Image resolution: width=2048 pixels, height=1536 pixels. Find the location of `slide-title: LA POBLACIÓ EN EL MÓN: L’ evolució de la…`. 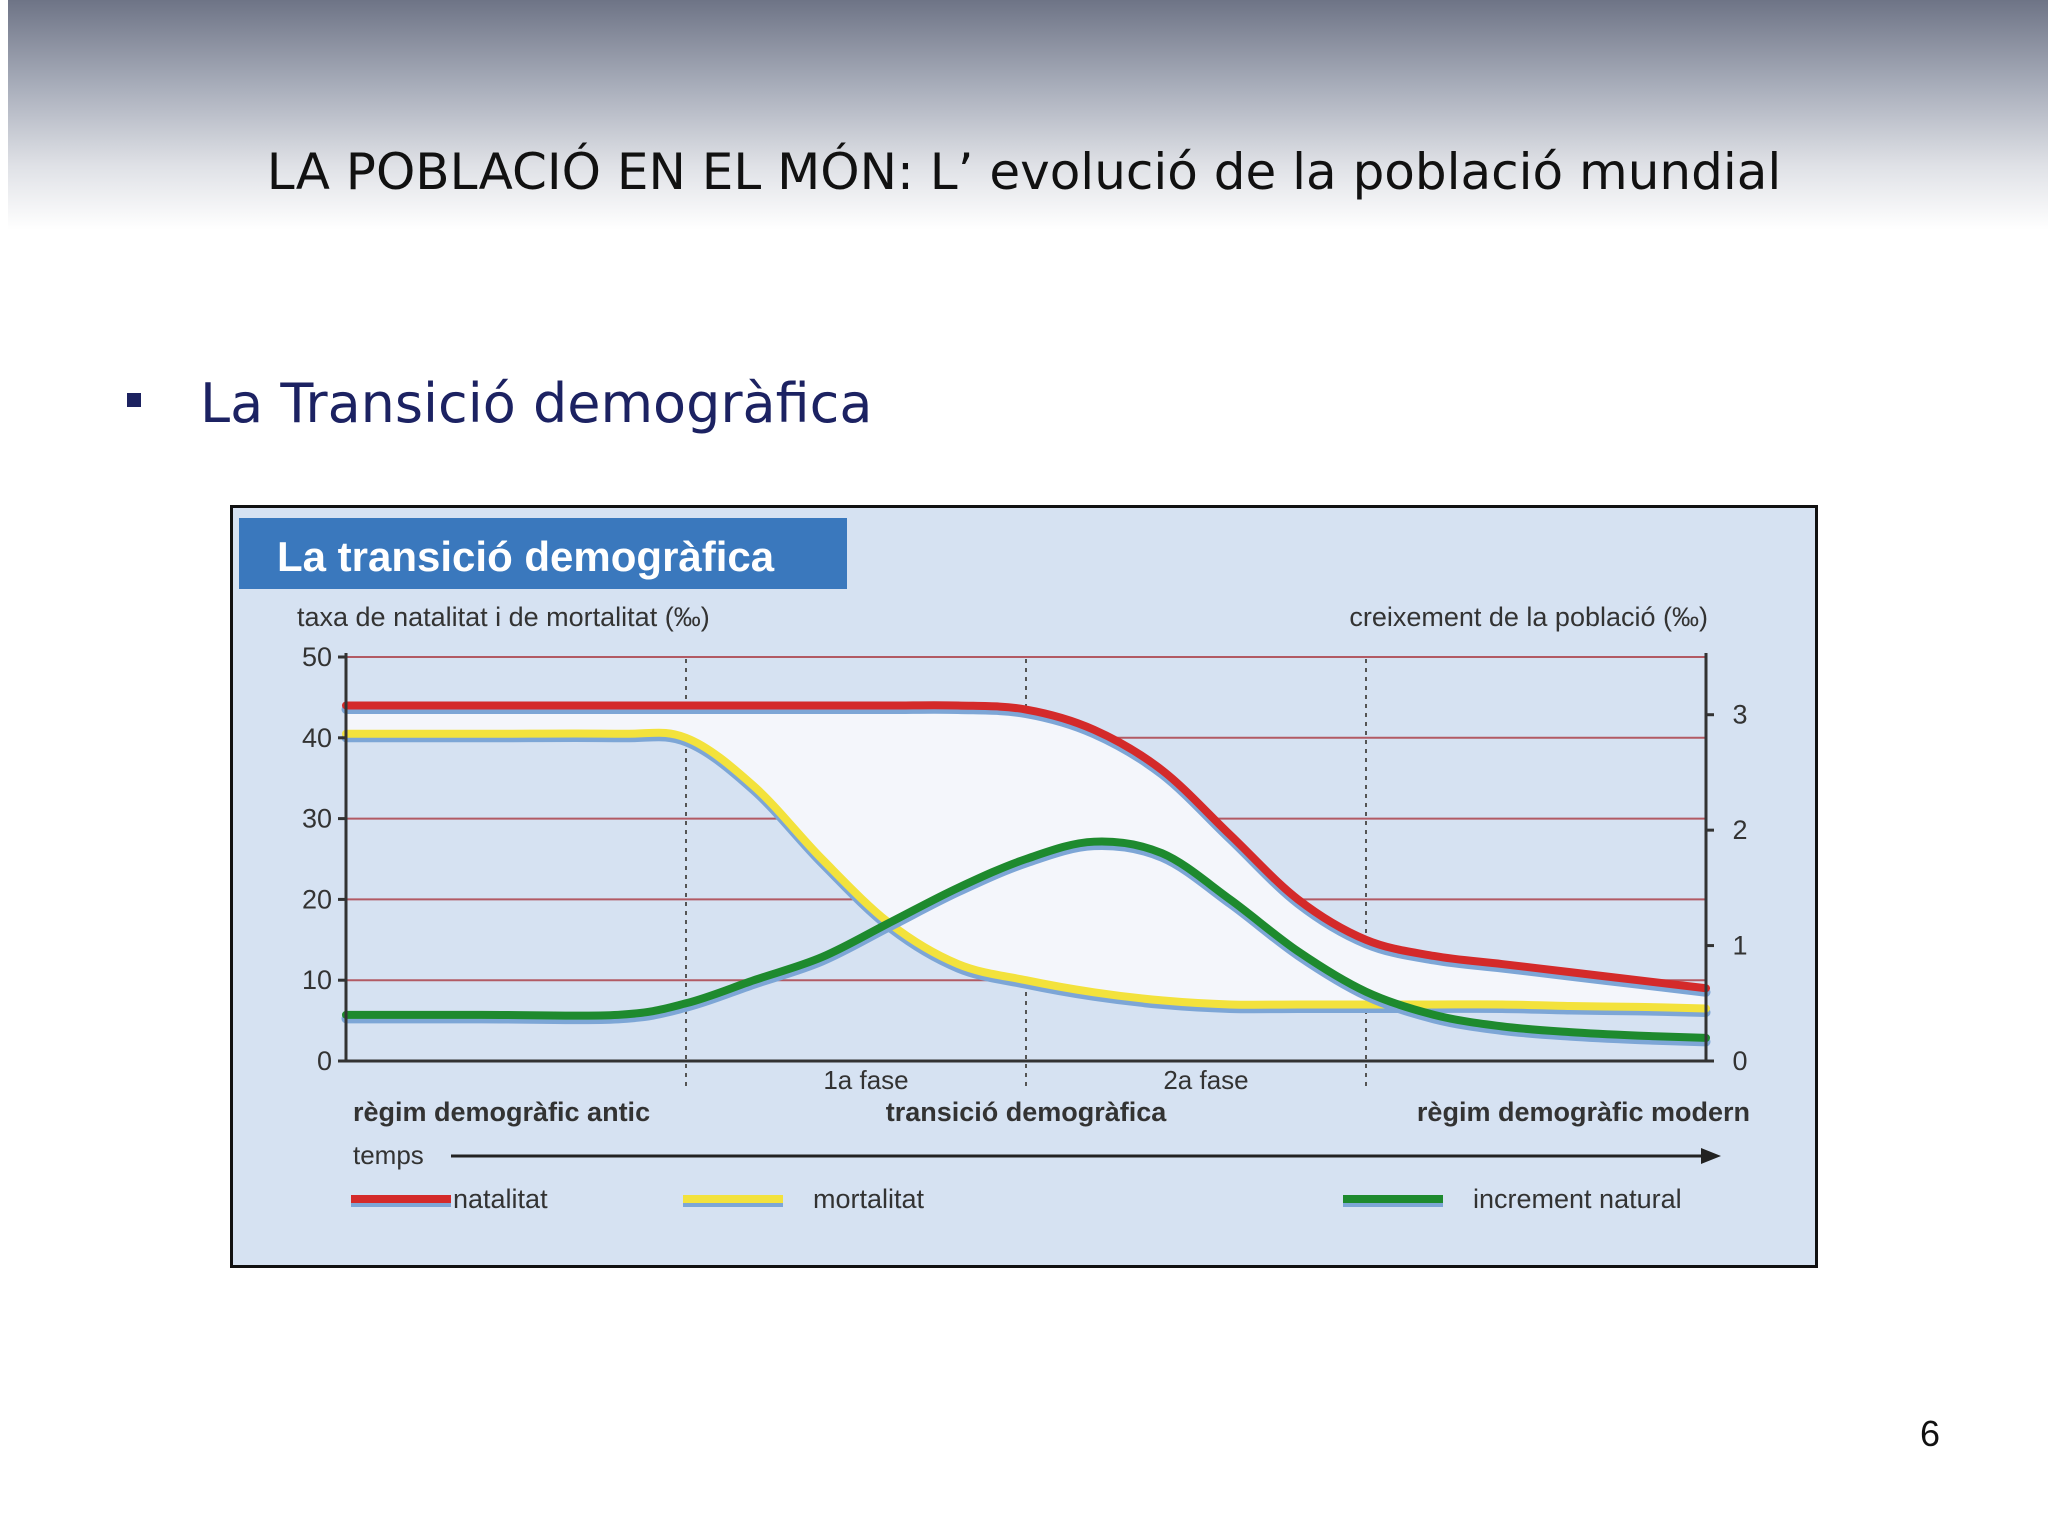

slide-title: LA POBLACIÓ EN EL MÓN: L’ evolució de la… is located at coordinates (1024, 172).